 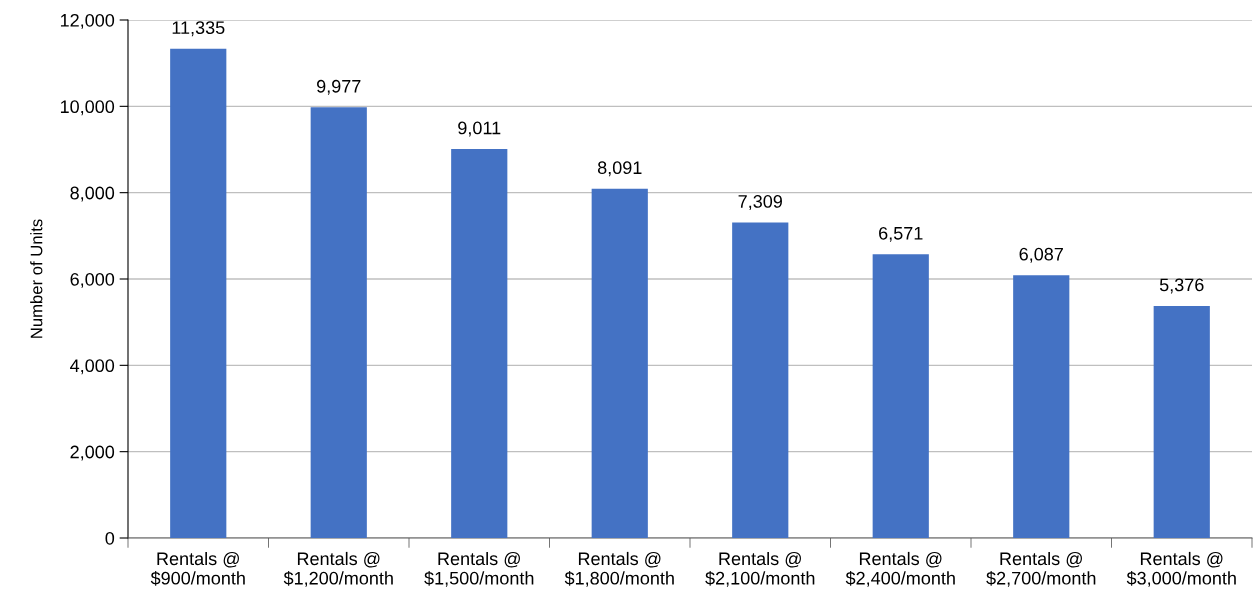 What do you see at coordinates (92, 194) in the screenshot?
I see `y-tick-label: 8,000` at bounding box center [92, 194].